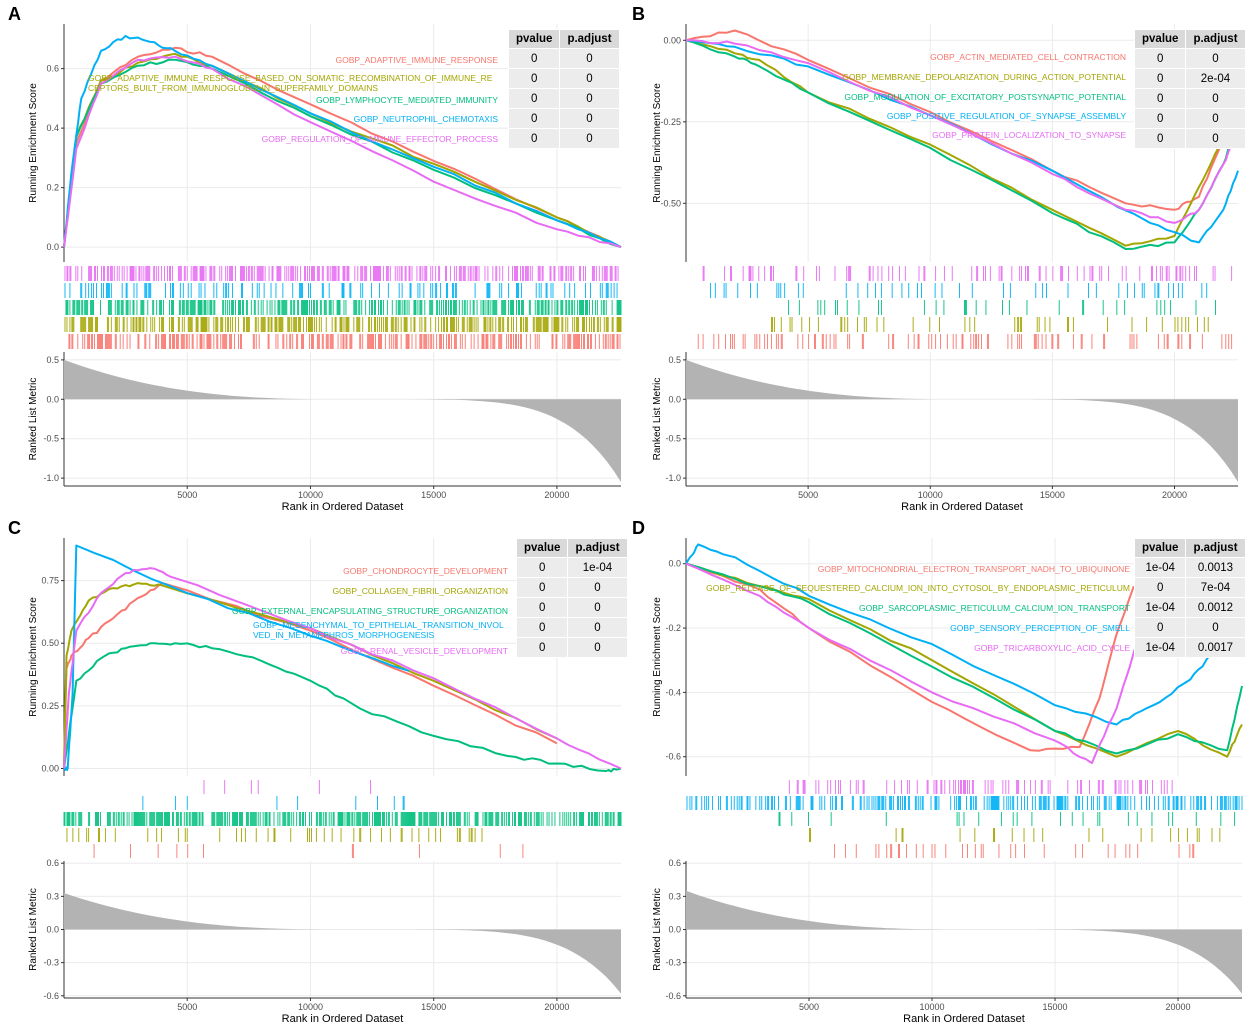 The height and width of the screenshot is (1028, 1248). I want to click on y-tick-label: -0.2, so click(673, 628).